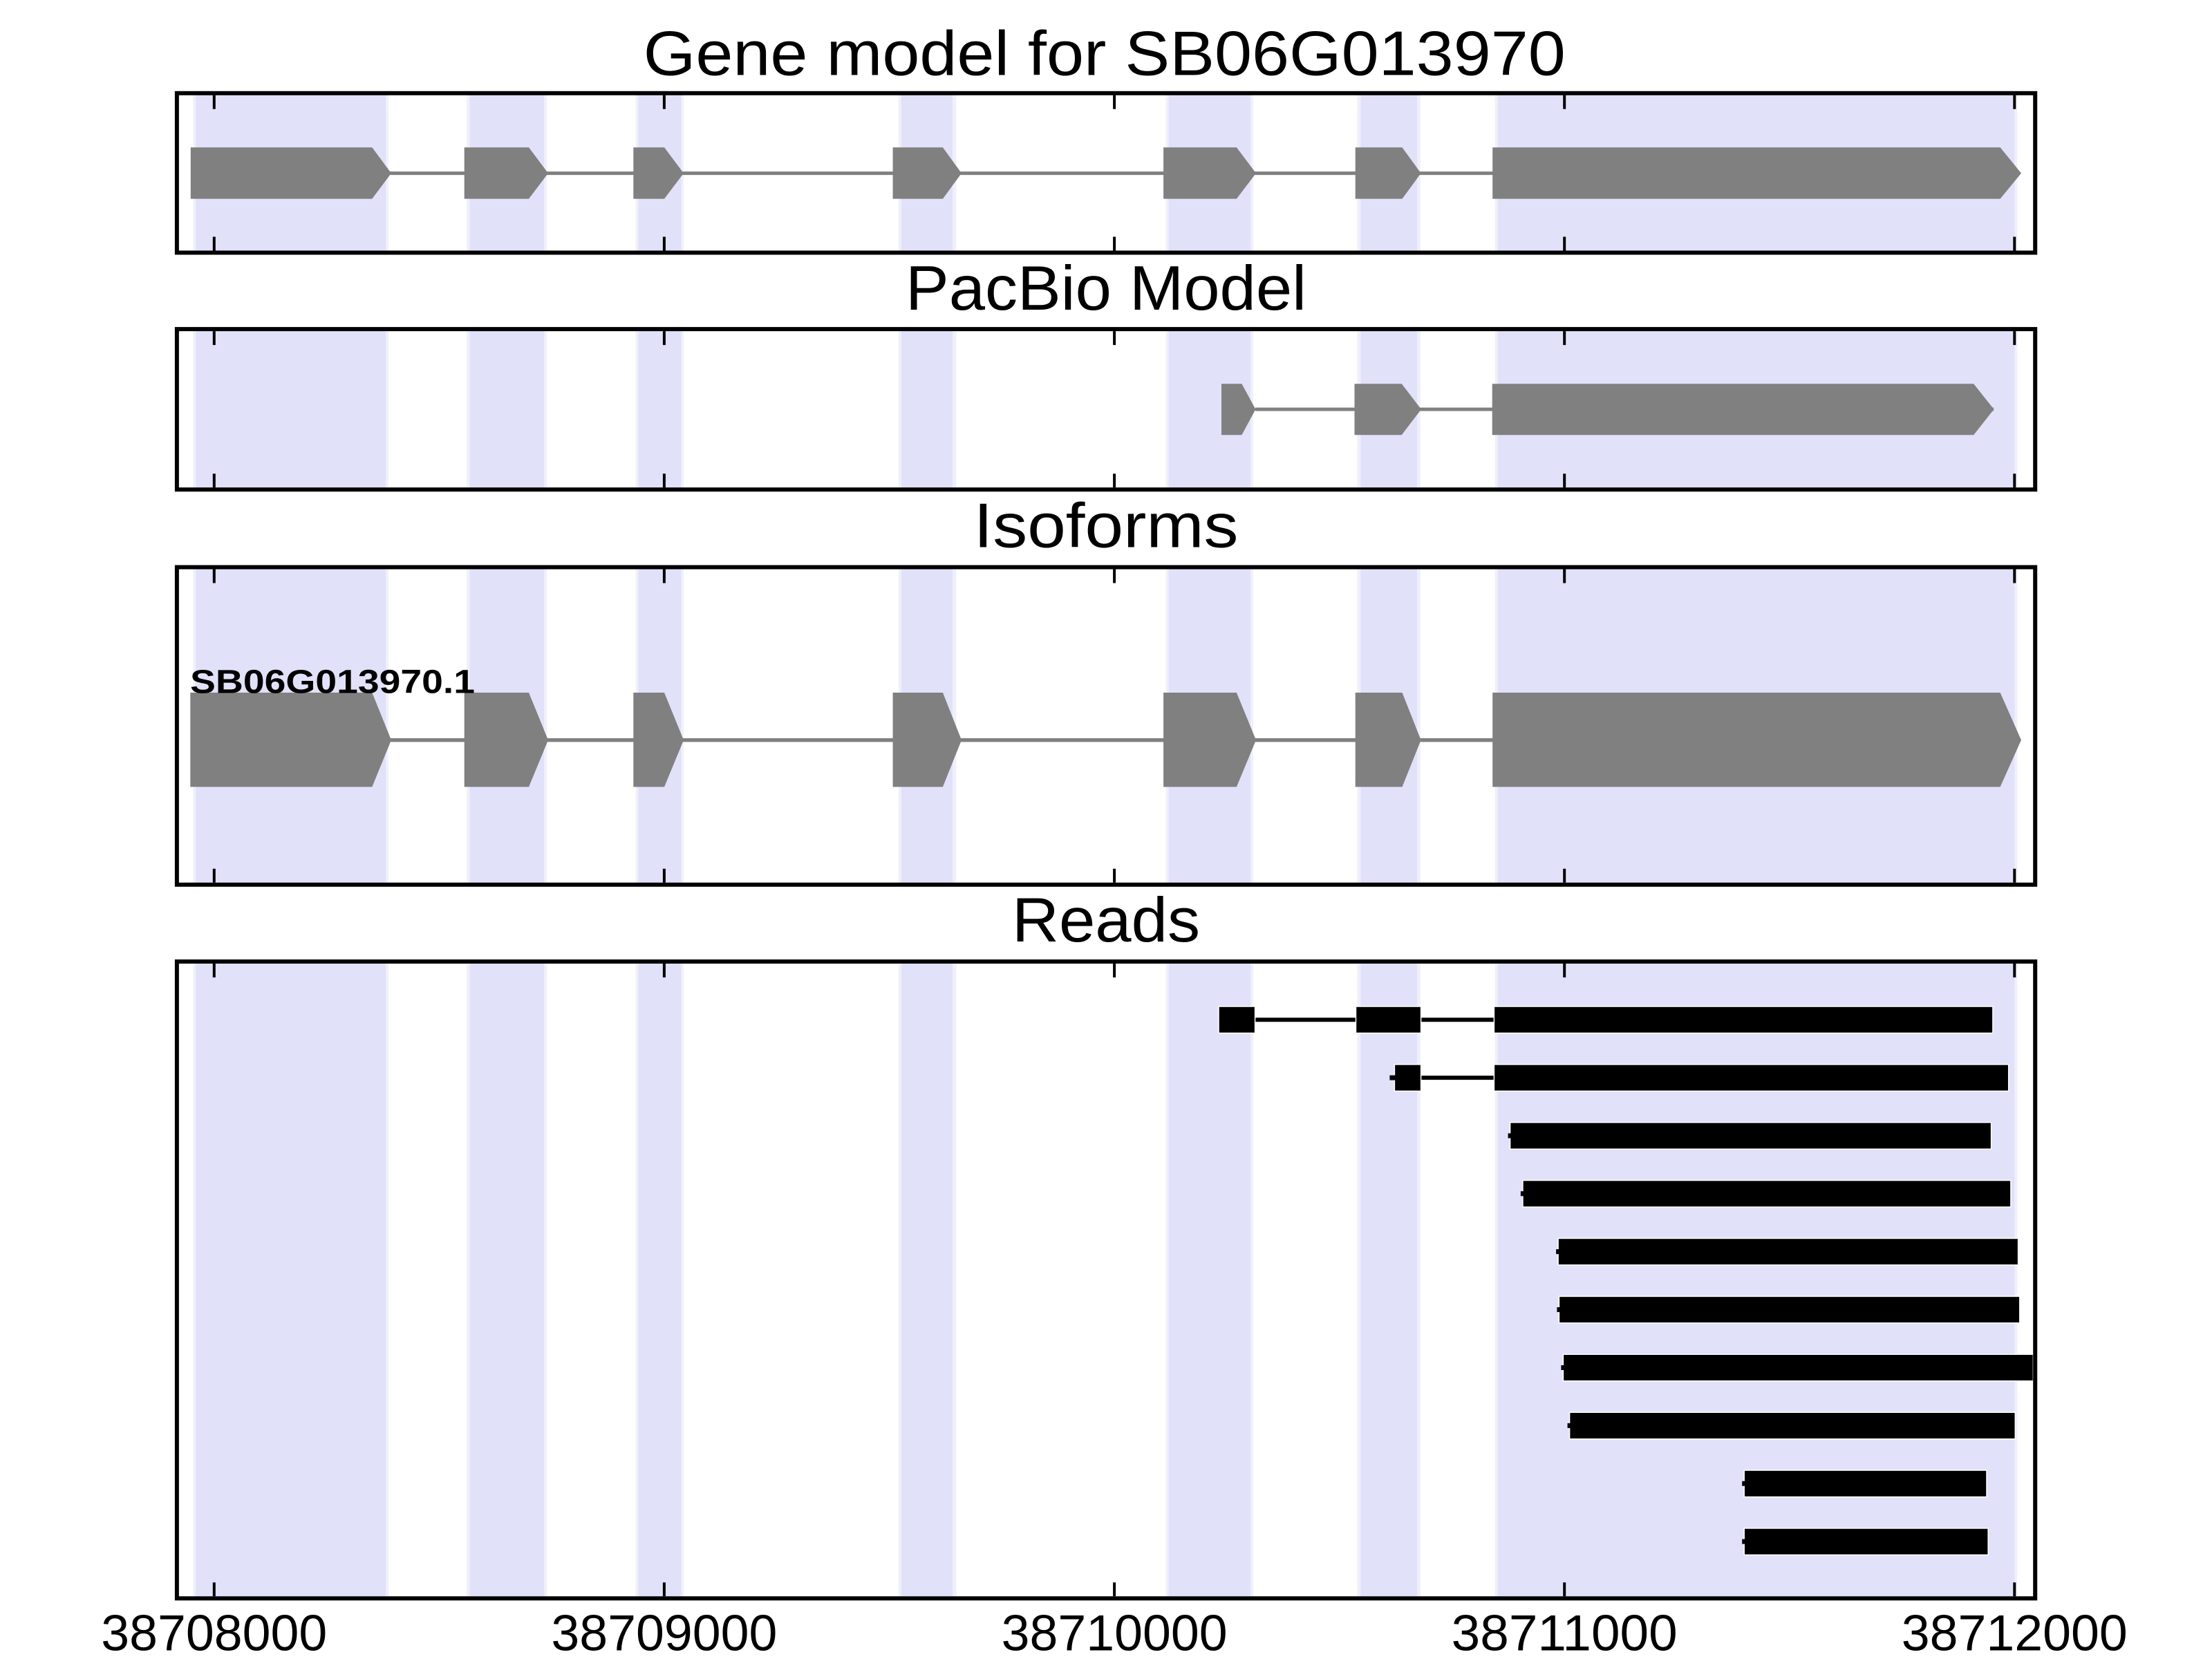  What do you see at coordinates (1105, 54) in the screenshot?
I see `svg-text: Gene model for SB06G013970` at bounding box center [1105, 54].